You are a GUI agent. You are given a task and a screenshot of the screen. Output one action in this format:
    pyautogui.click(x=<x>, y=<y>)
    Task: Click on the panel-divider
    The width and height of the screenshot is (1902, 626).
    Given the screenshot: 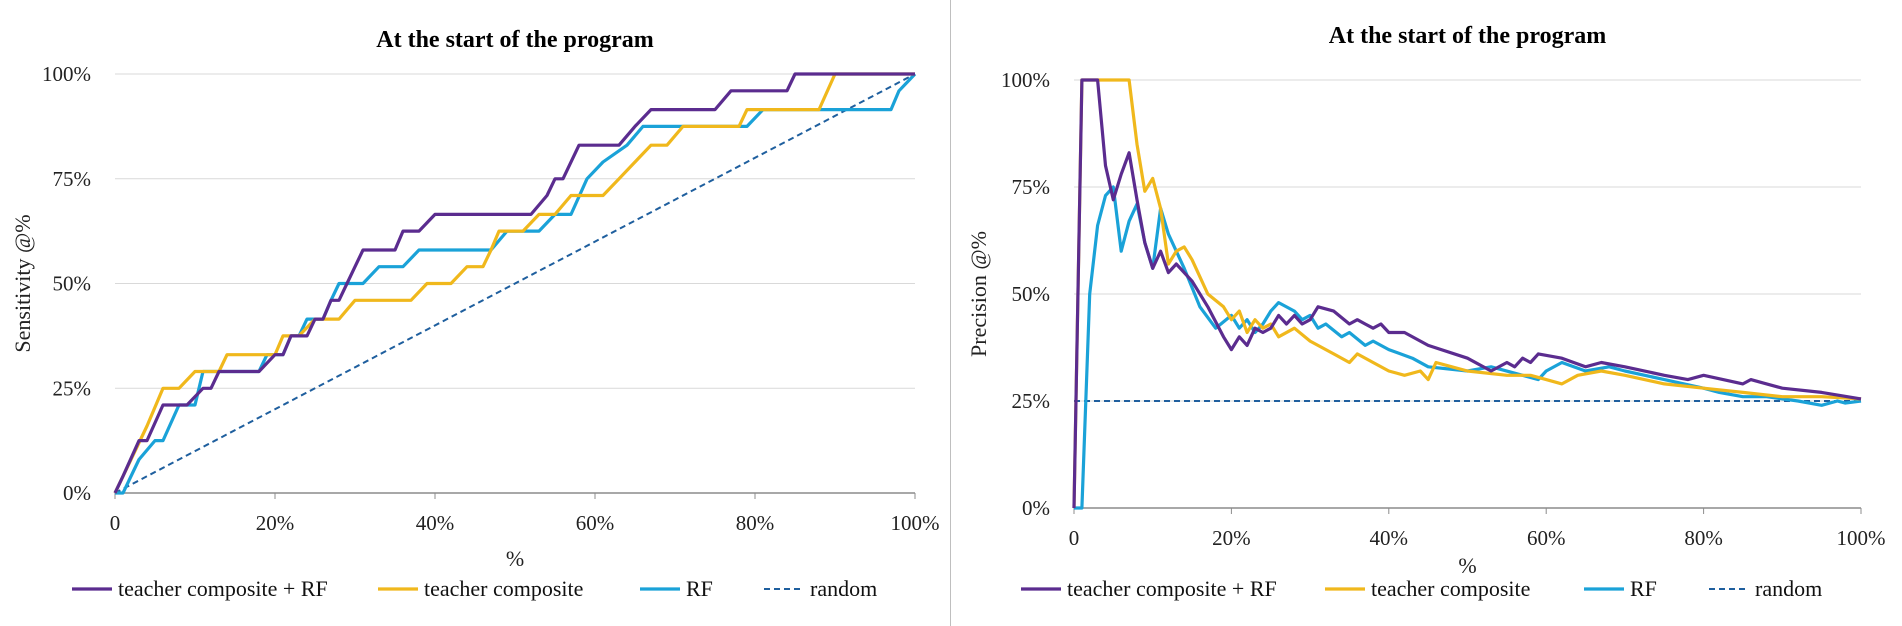 What is the action you would take?
    pyautogui.click(x=950, y=313)
    